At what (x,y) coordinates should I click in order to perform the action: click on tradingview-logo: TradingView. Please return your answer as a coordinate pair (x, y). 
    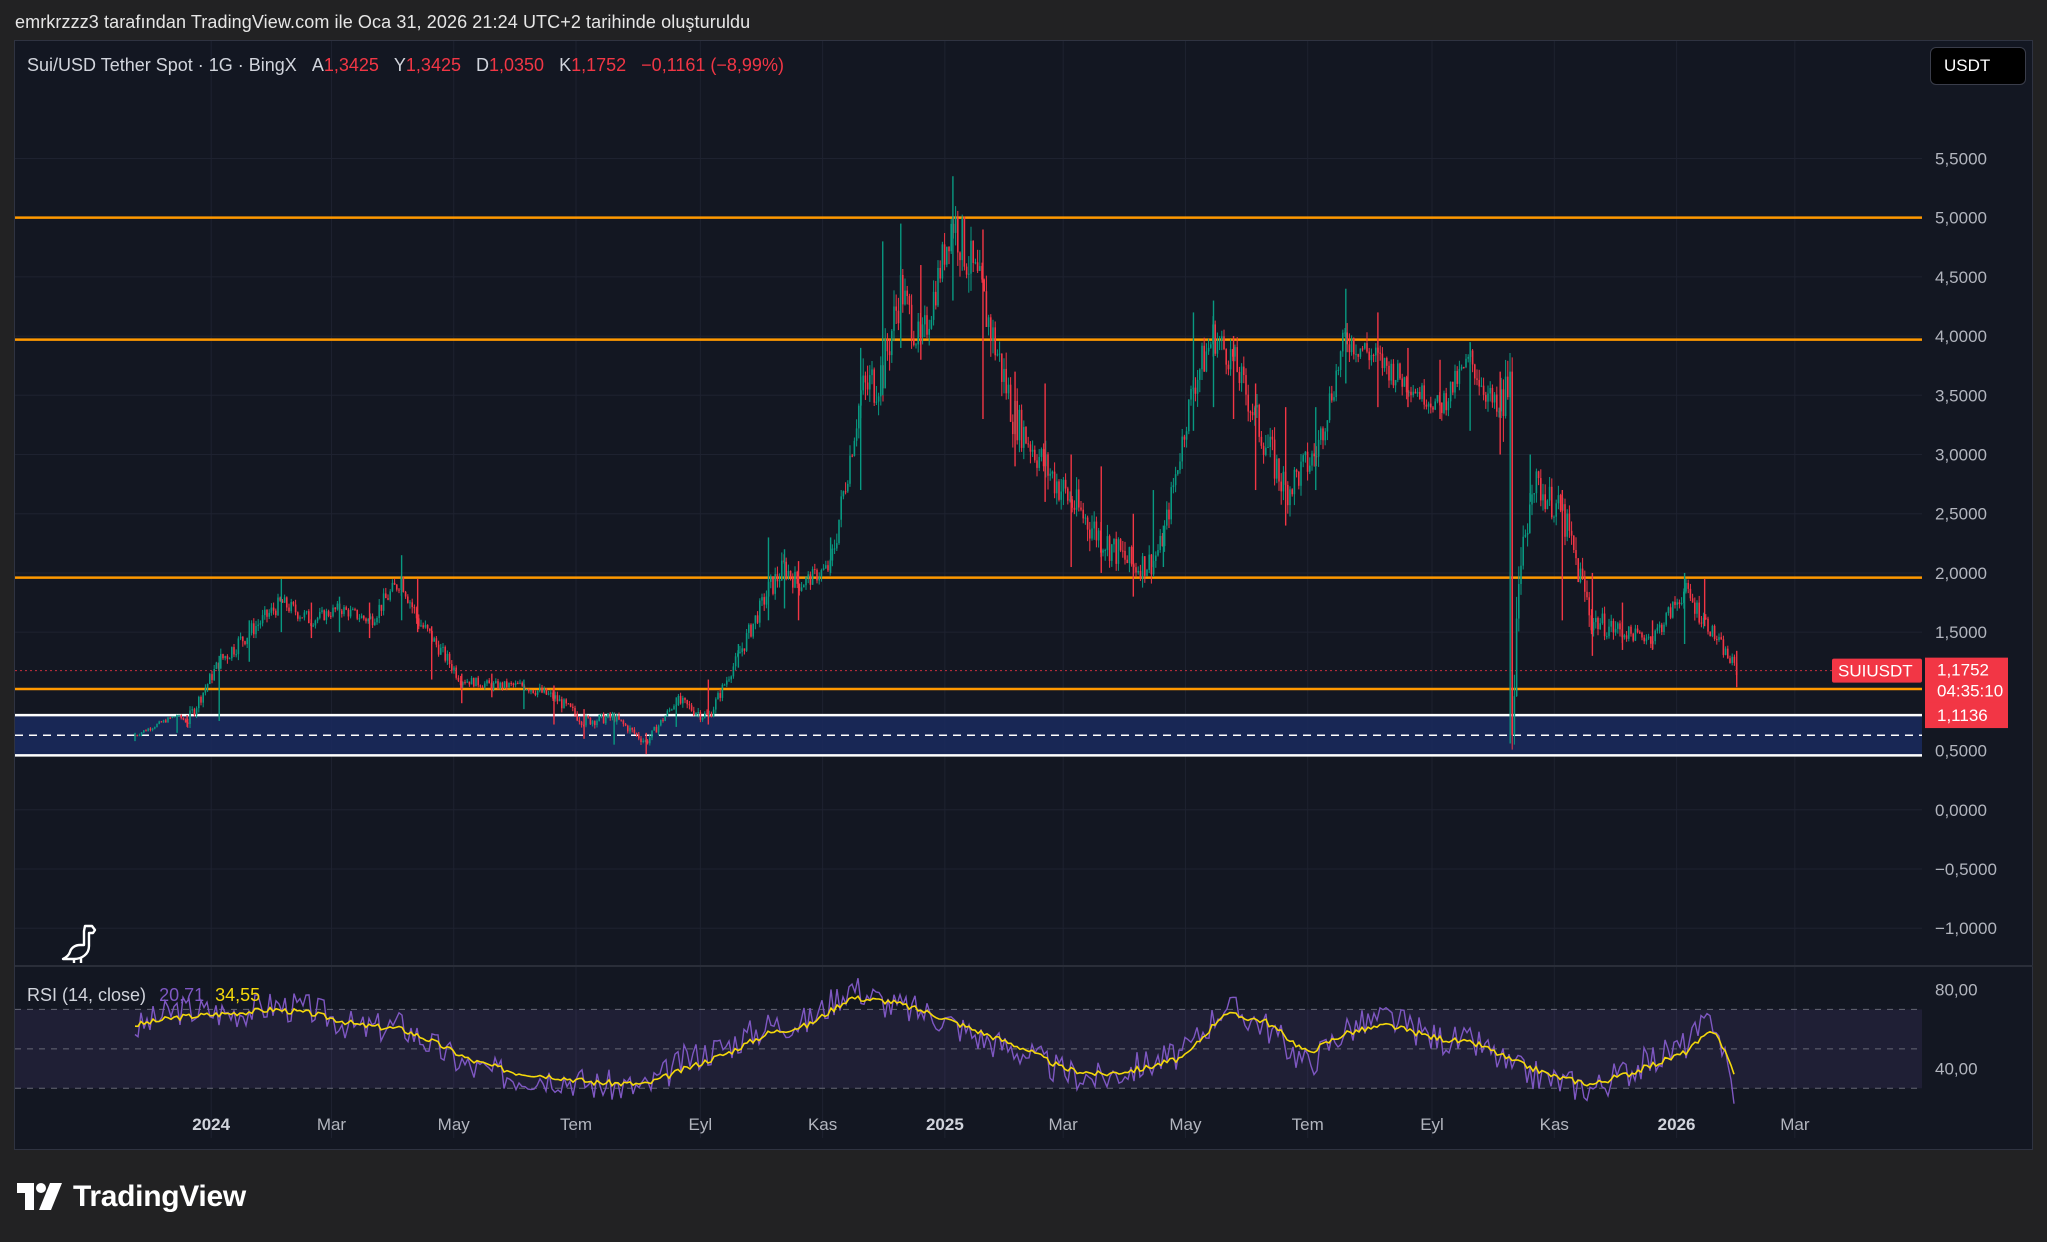
    Looking at the image, I should click on (131, 1197).